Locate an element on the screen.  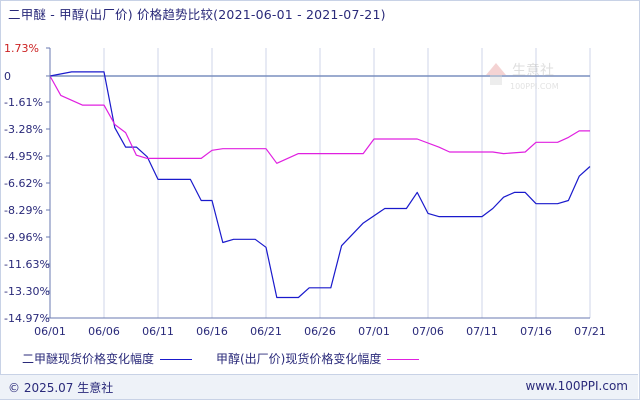
x-tick-label: 06/26 is located at coordinates (320, 331).